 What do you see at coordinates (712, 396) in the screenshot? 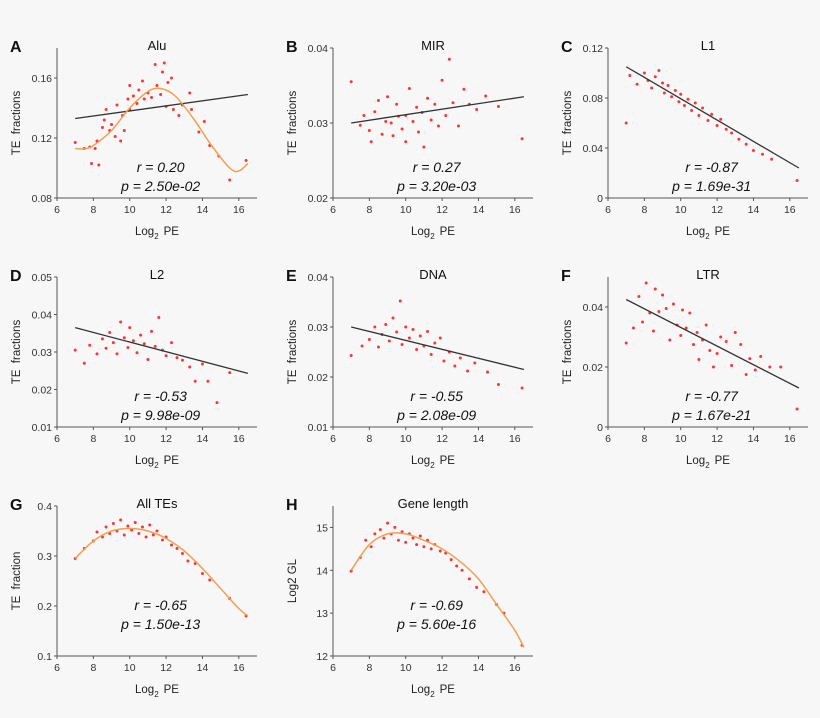
I see `correlation-r: r = -0.77` at bounding box center [712, 396].